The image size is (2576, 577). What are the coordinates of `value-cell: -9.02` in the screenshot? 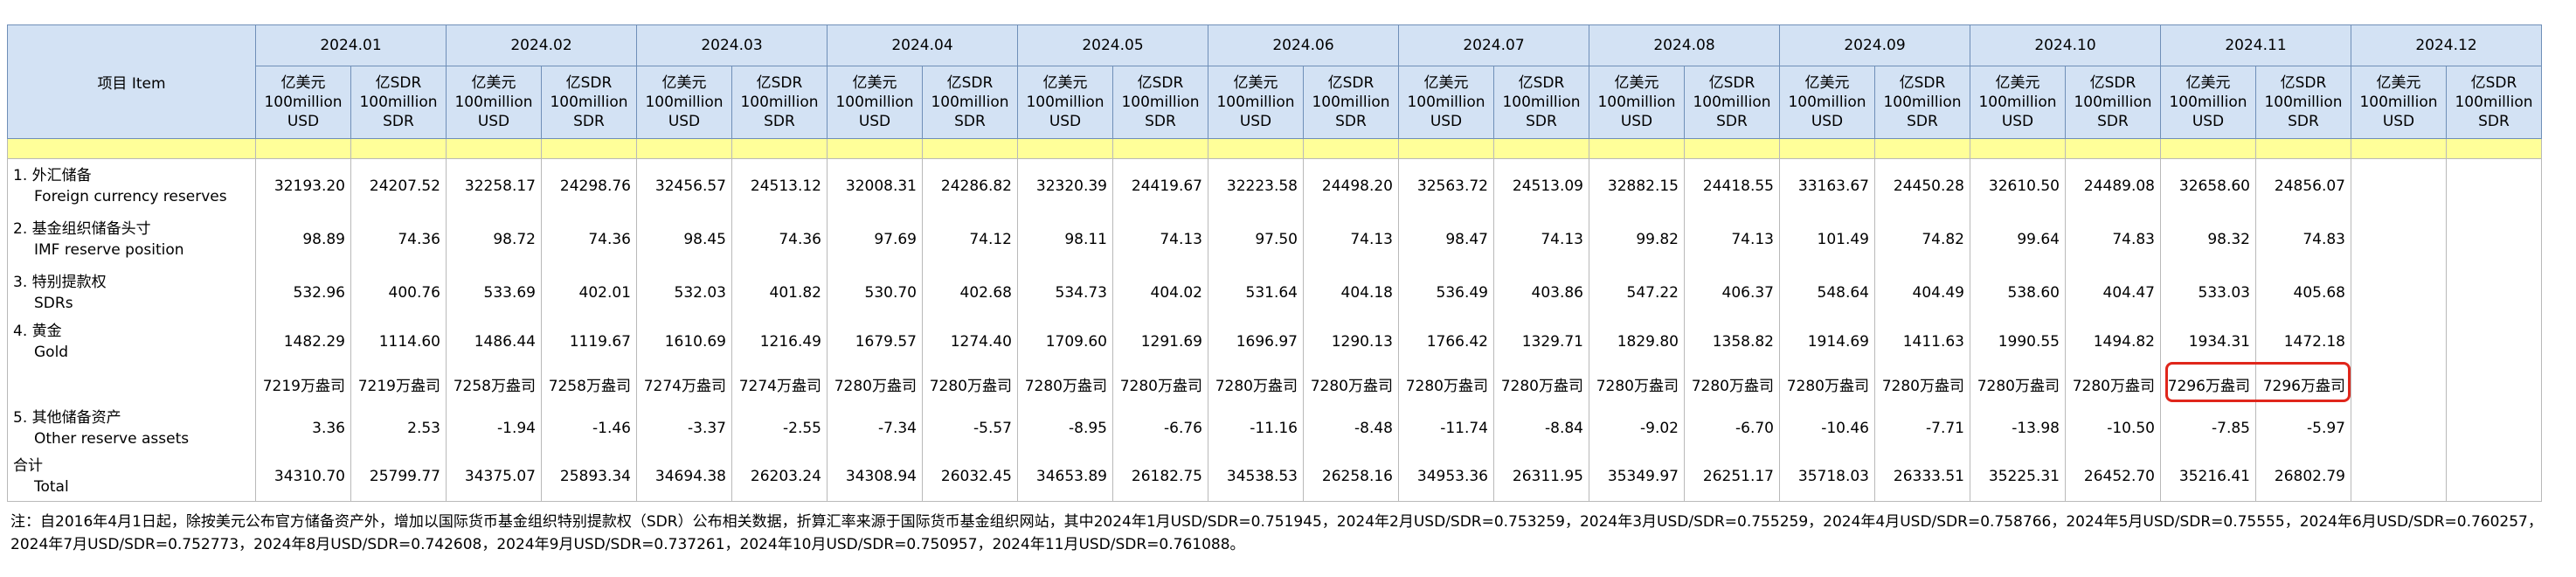 It's located at (1637, 428).